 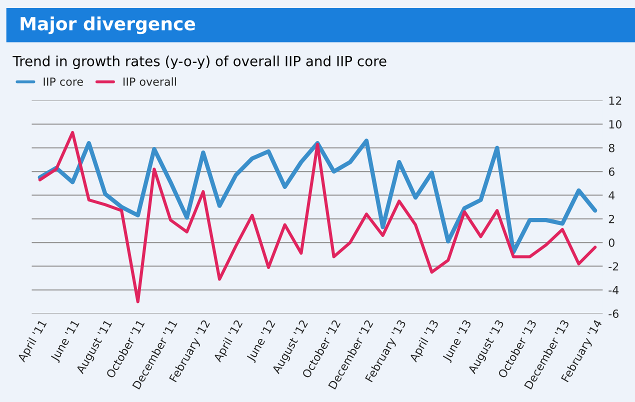 I want to click on y-tick-label: -4, so click(x=613, y=290).